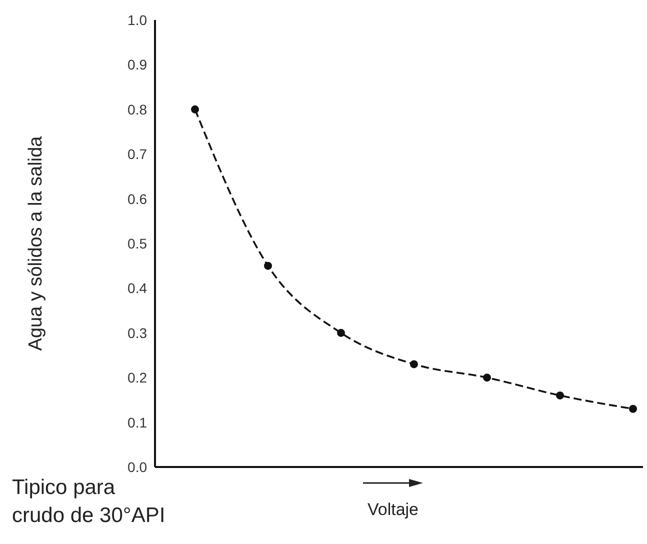  I want to click on y-axis-title: Agua y sólidos a la salida, so click(36, 243).